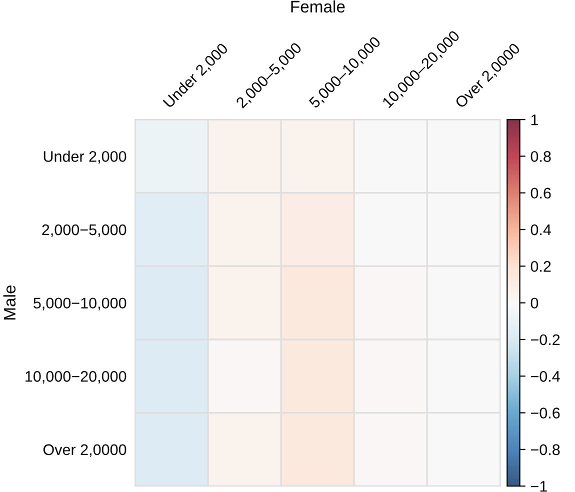  Describe the element at coordinates (540, 266) in the screenshot. I see `color-bar-label: 0.2` at that location.